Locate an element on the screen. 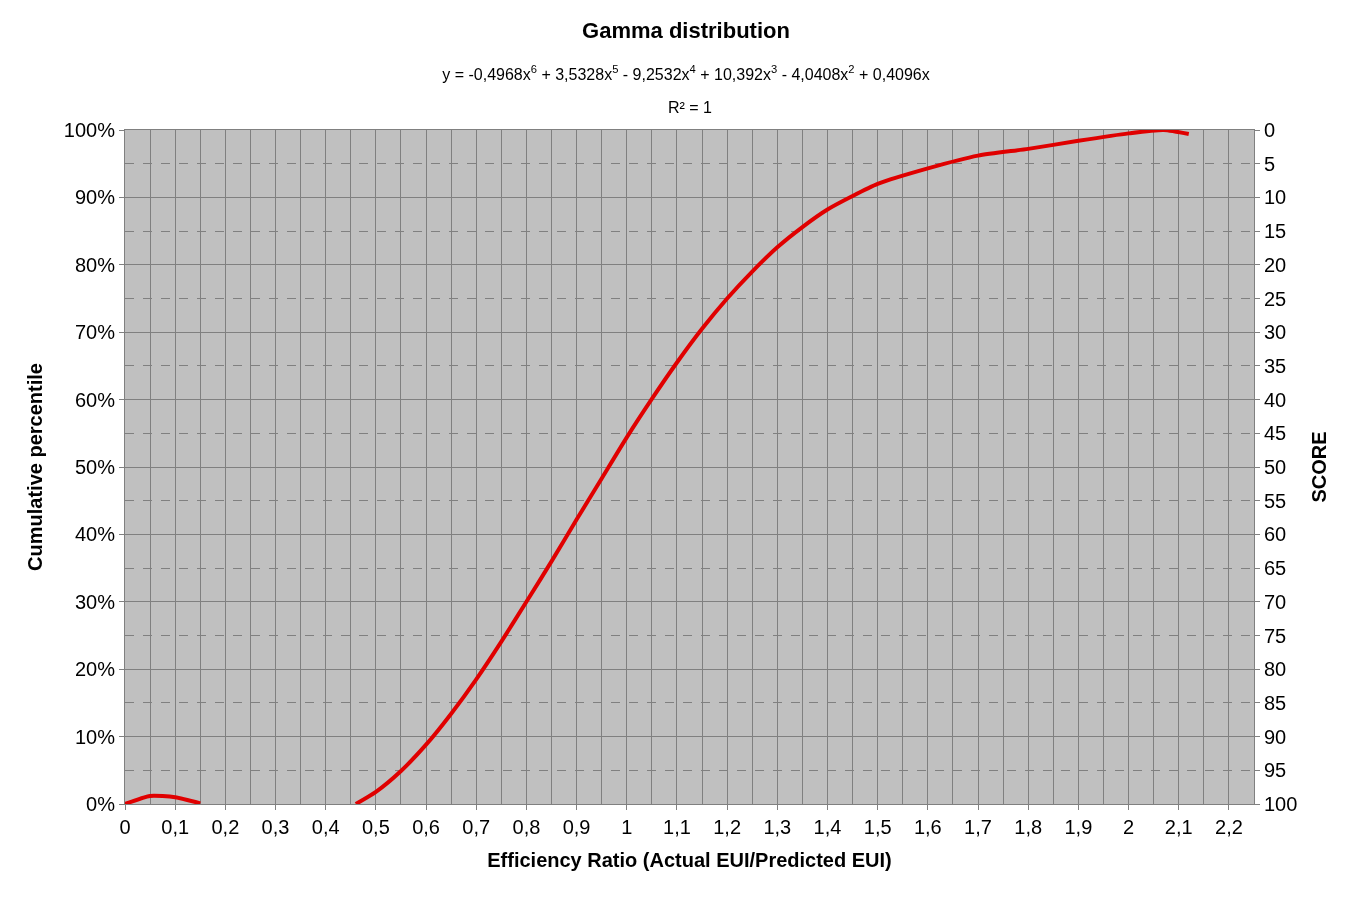 Image resolution: width=1372 pixels, height=899 pixels. y2-tick-label: 60 is located at coordinates (1275, 534).